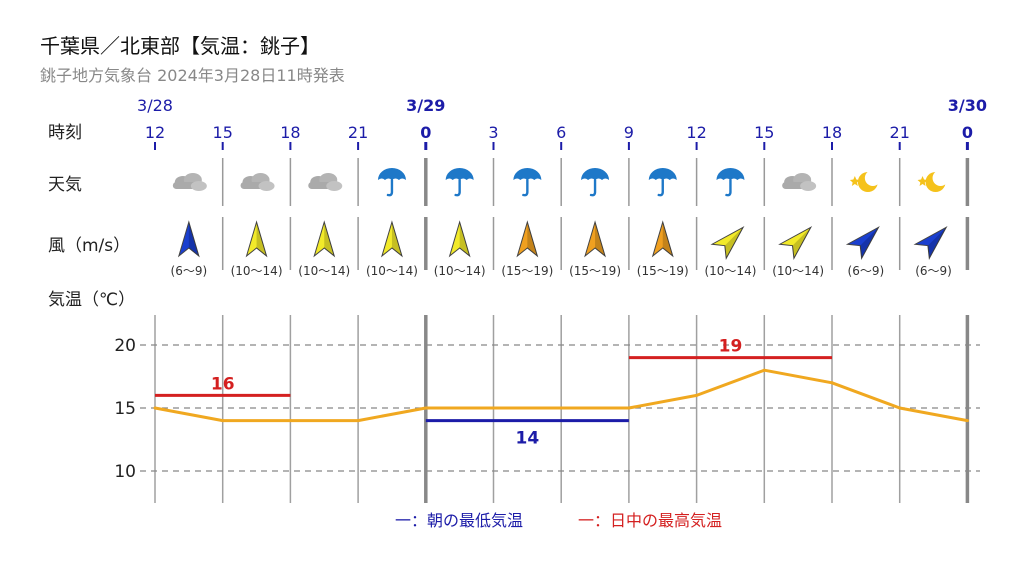 This screenshot has height=562, width=1024. What do you see at coordinates (459, 520) in the screenshot?
I see `legend-entry: 一：朝の最低気温` at bounding box center [459, 520].